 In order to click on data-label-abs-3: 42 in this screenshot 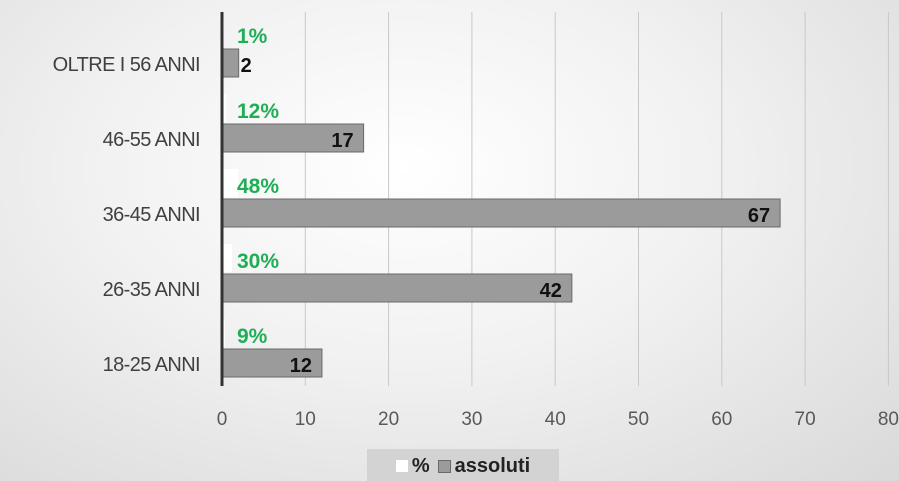, I will do `click(551, 291)`.